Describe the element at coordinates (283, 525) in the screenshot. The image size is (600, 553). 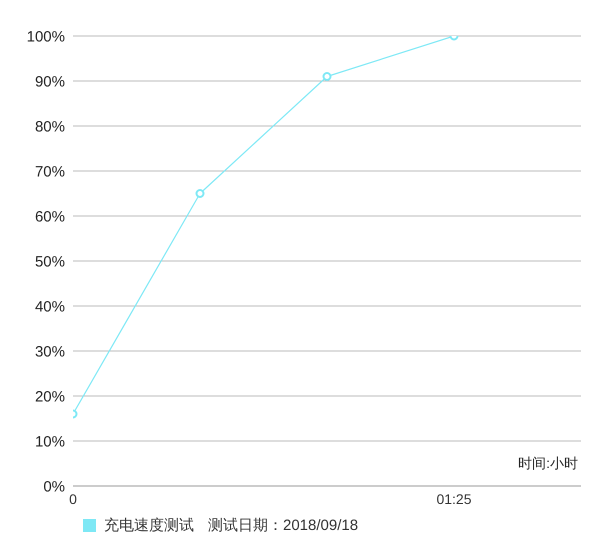
I see `text: 测试日期：2018/09/18` at that location.